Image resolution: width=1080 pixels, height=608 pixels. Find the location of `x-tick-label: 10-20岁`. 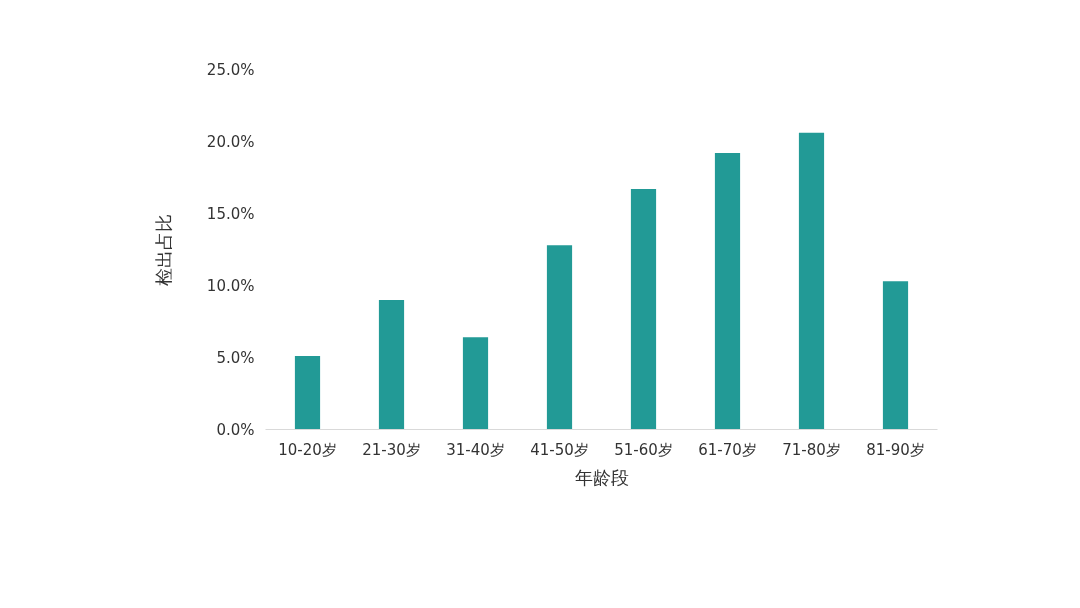

x-tick-label: 10-20岁 is located at coordinates (307, 449).